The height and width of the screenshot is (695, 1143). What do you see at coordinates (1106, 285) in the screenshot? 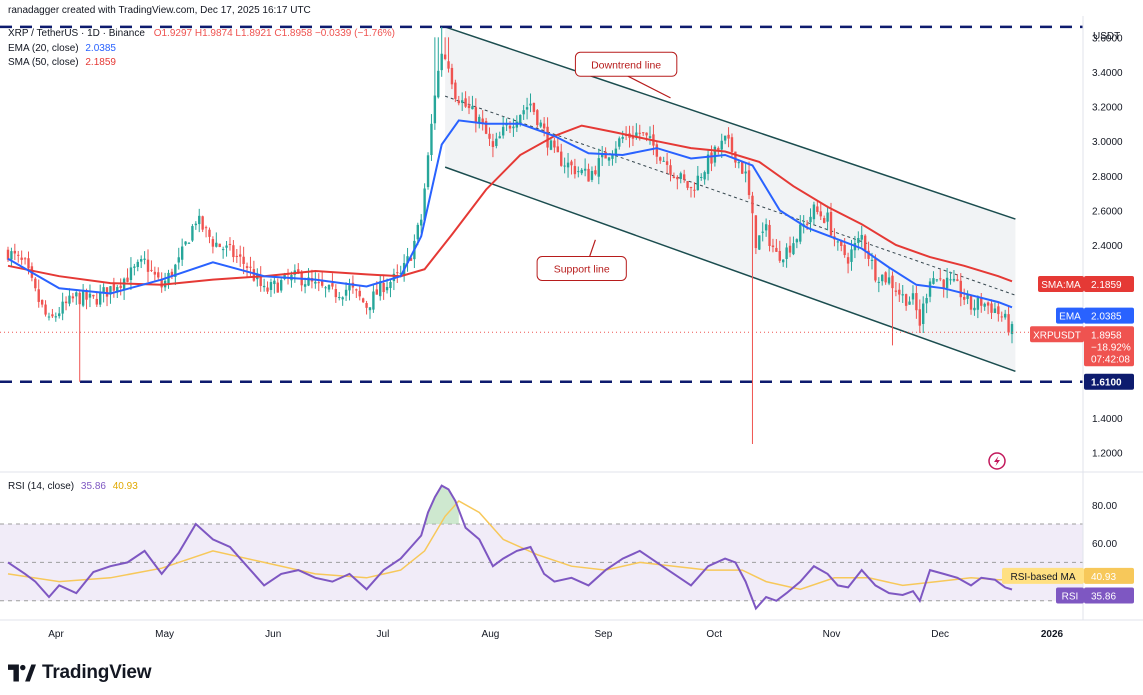
I see `sma-tag-value: 2.1859` at bounding box center [1106, 285].